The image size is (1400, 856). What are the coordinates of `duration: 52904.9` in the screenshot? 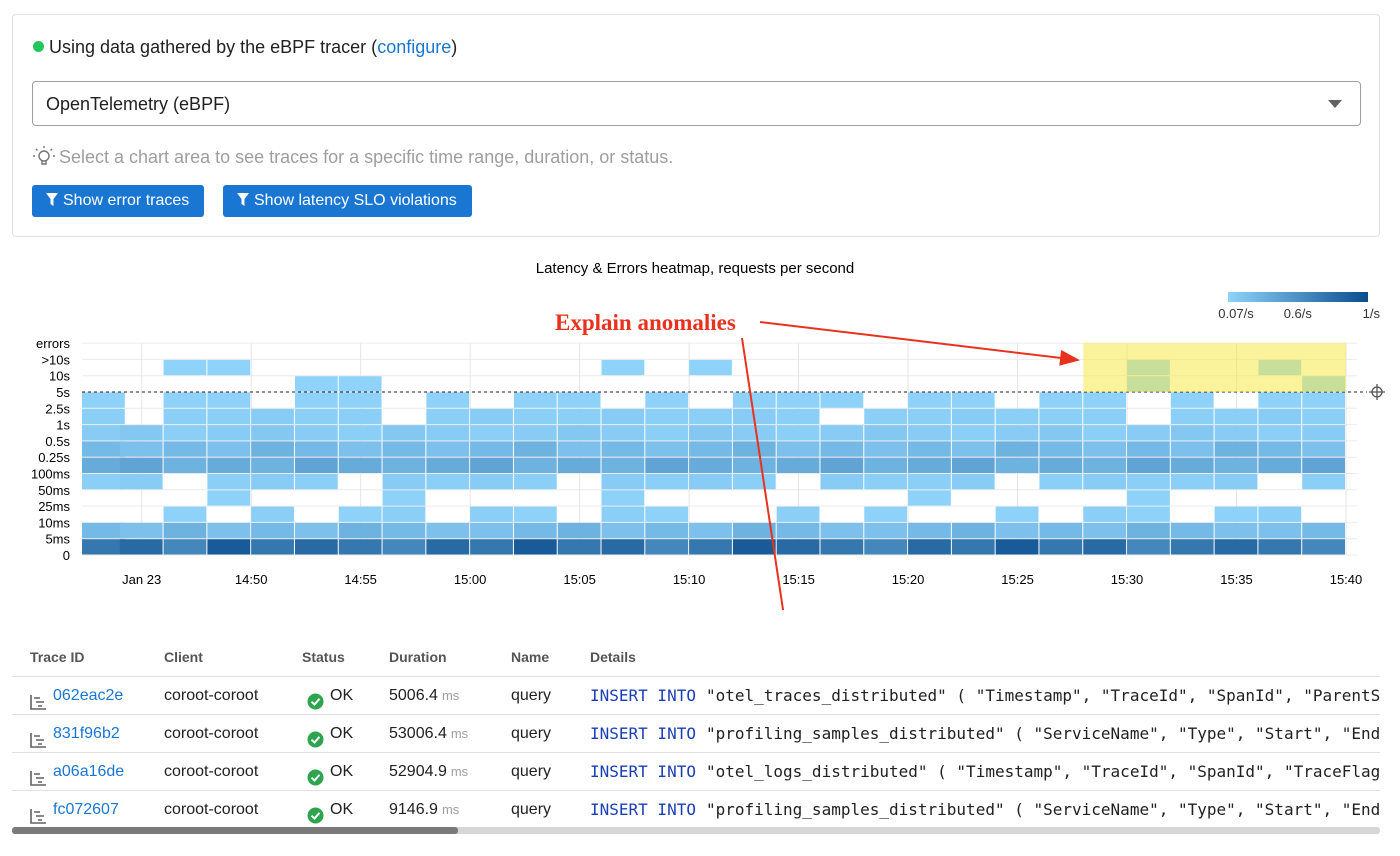 It's located at (418, 771).